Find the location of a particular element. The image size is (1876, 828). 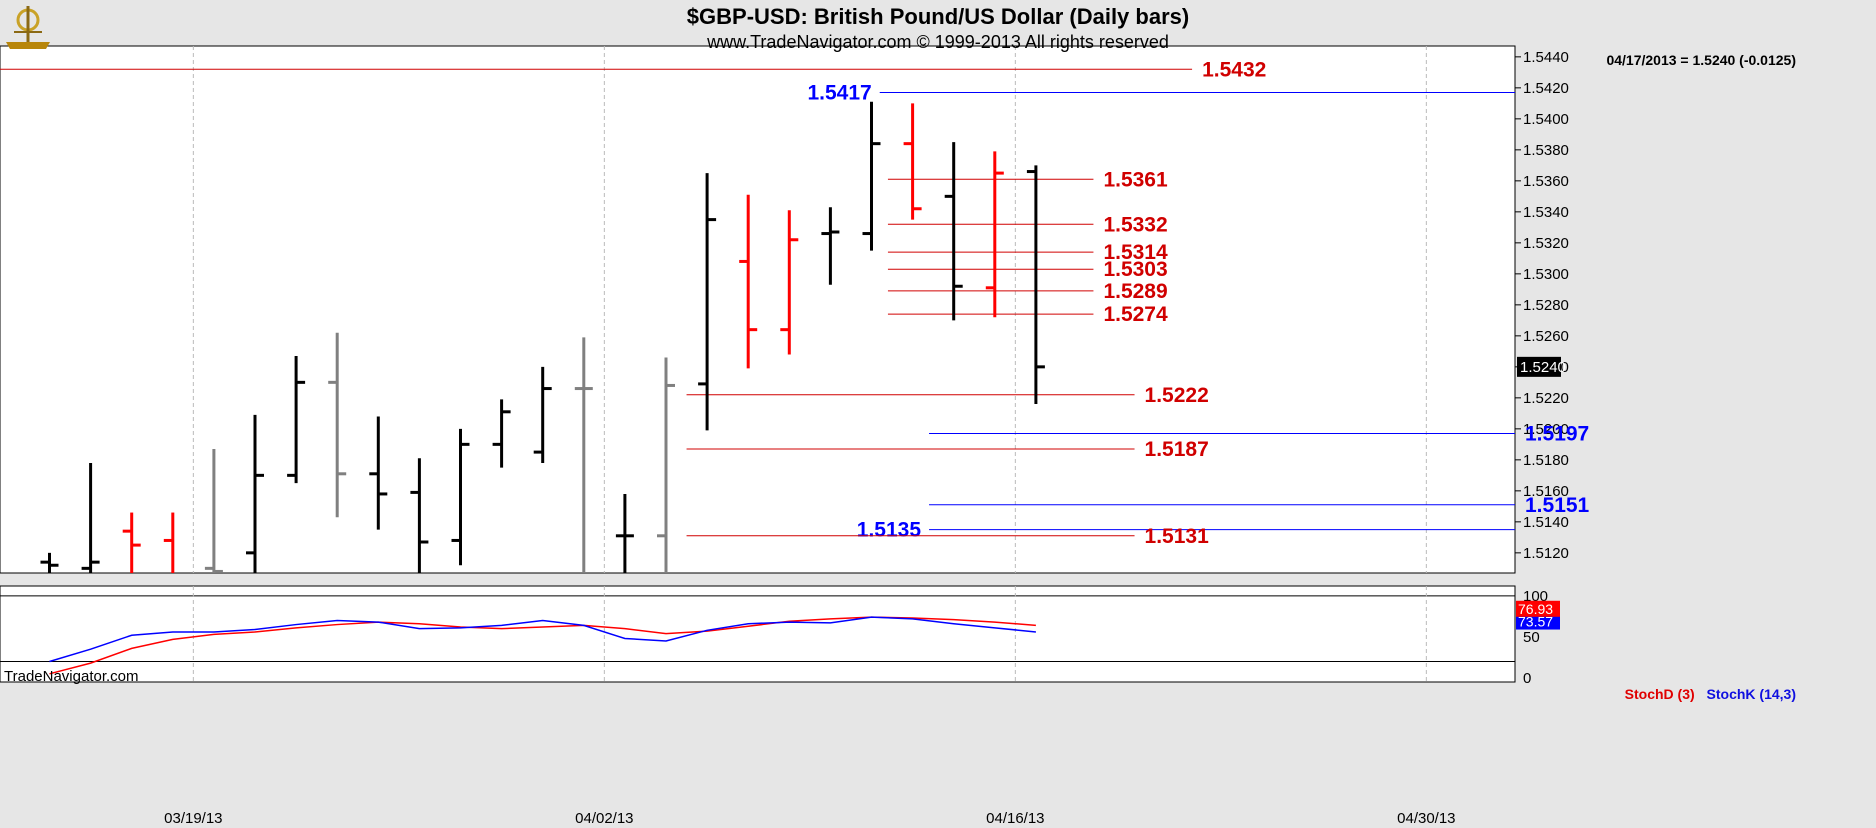

level-label-red: 1.5314 is located at coordinates (1135, 252).